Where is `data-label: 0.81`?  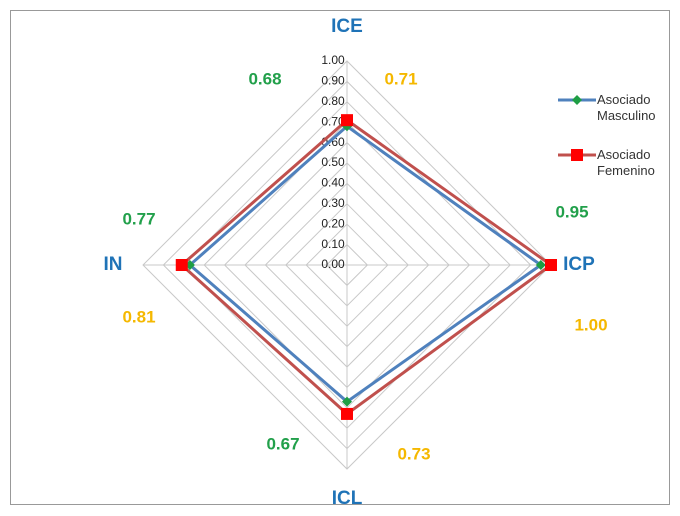
data-label: 0.81 is located at coordinates (138, 316).